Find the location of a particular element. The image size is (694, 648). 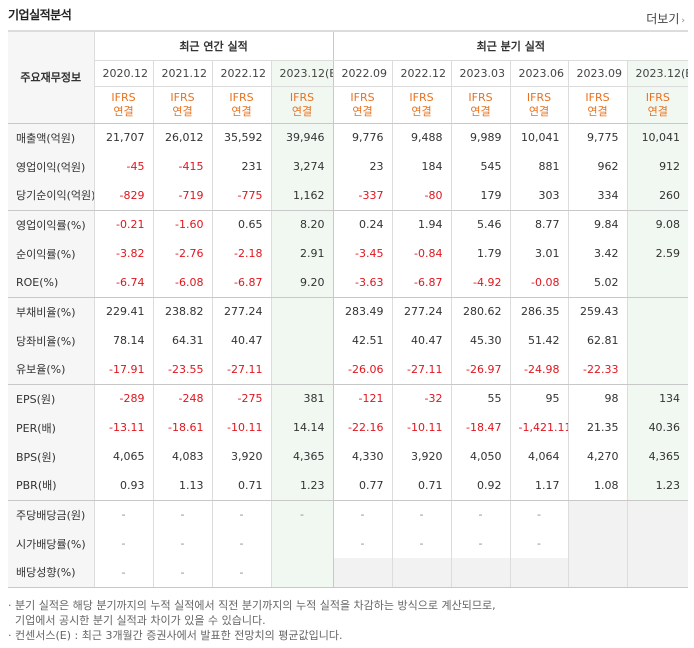

period-header: 2023.09 is located at coordinates (597, 73).